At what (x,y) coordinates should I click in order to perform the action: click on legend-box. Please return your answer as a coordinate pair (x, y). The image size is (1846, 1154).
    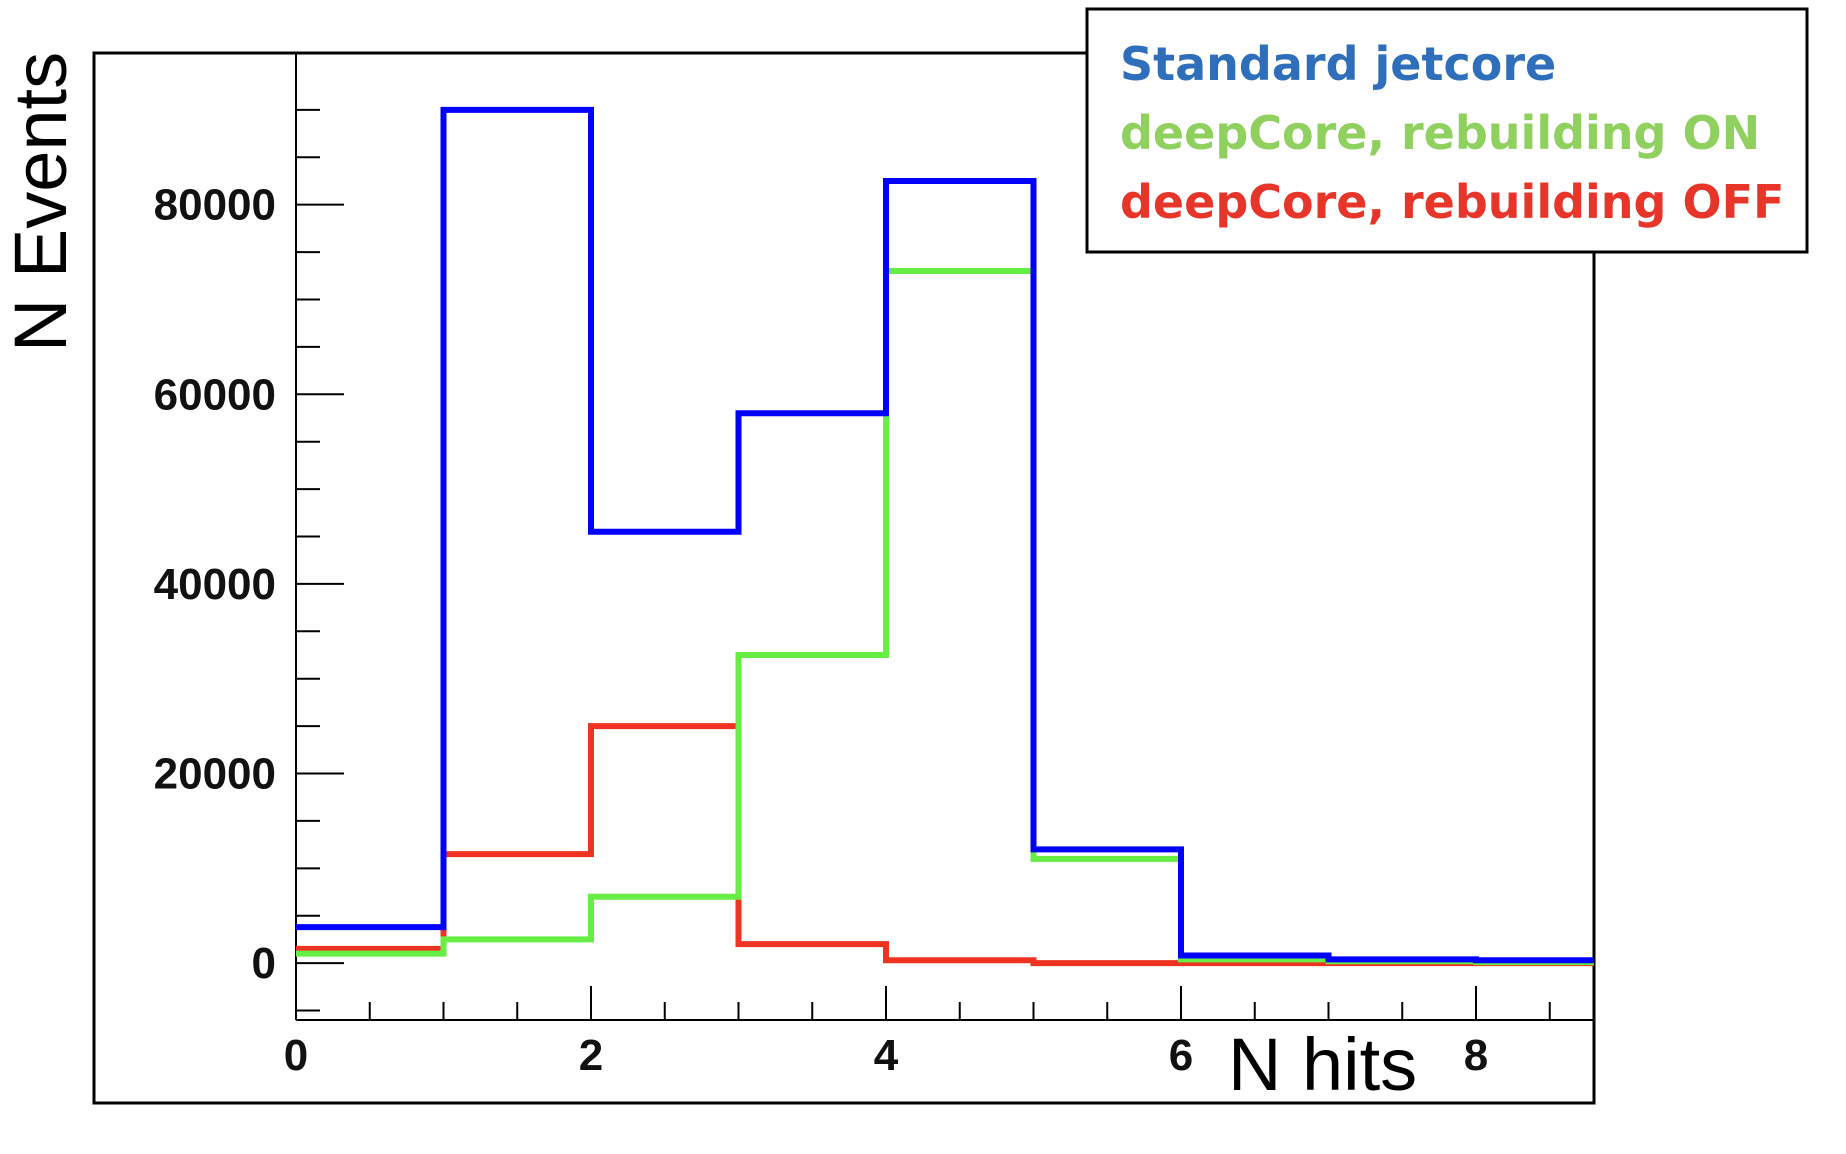
    Looking at the image, I should click on (1447, 130).